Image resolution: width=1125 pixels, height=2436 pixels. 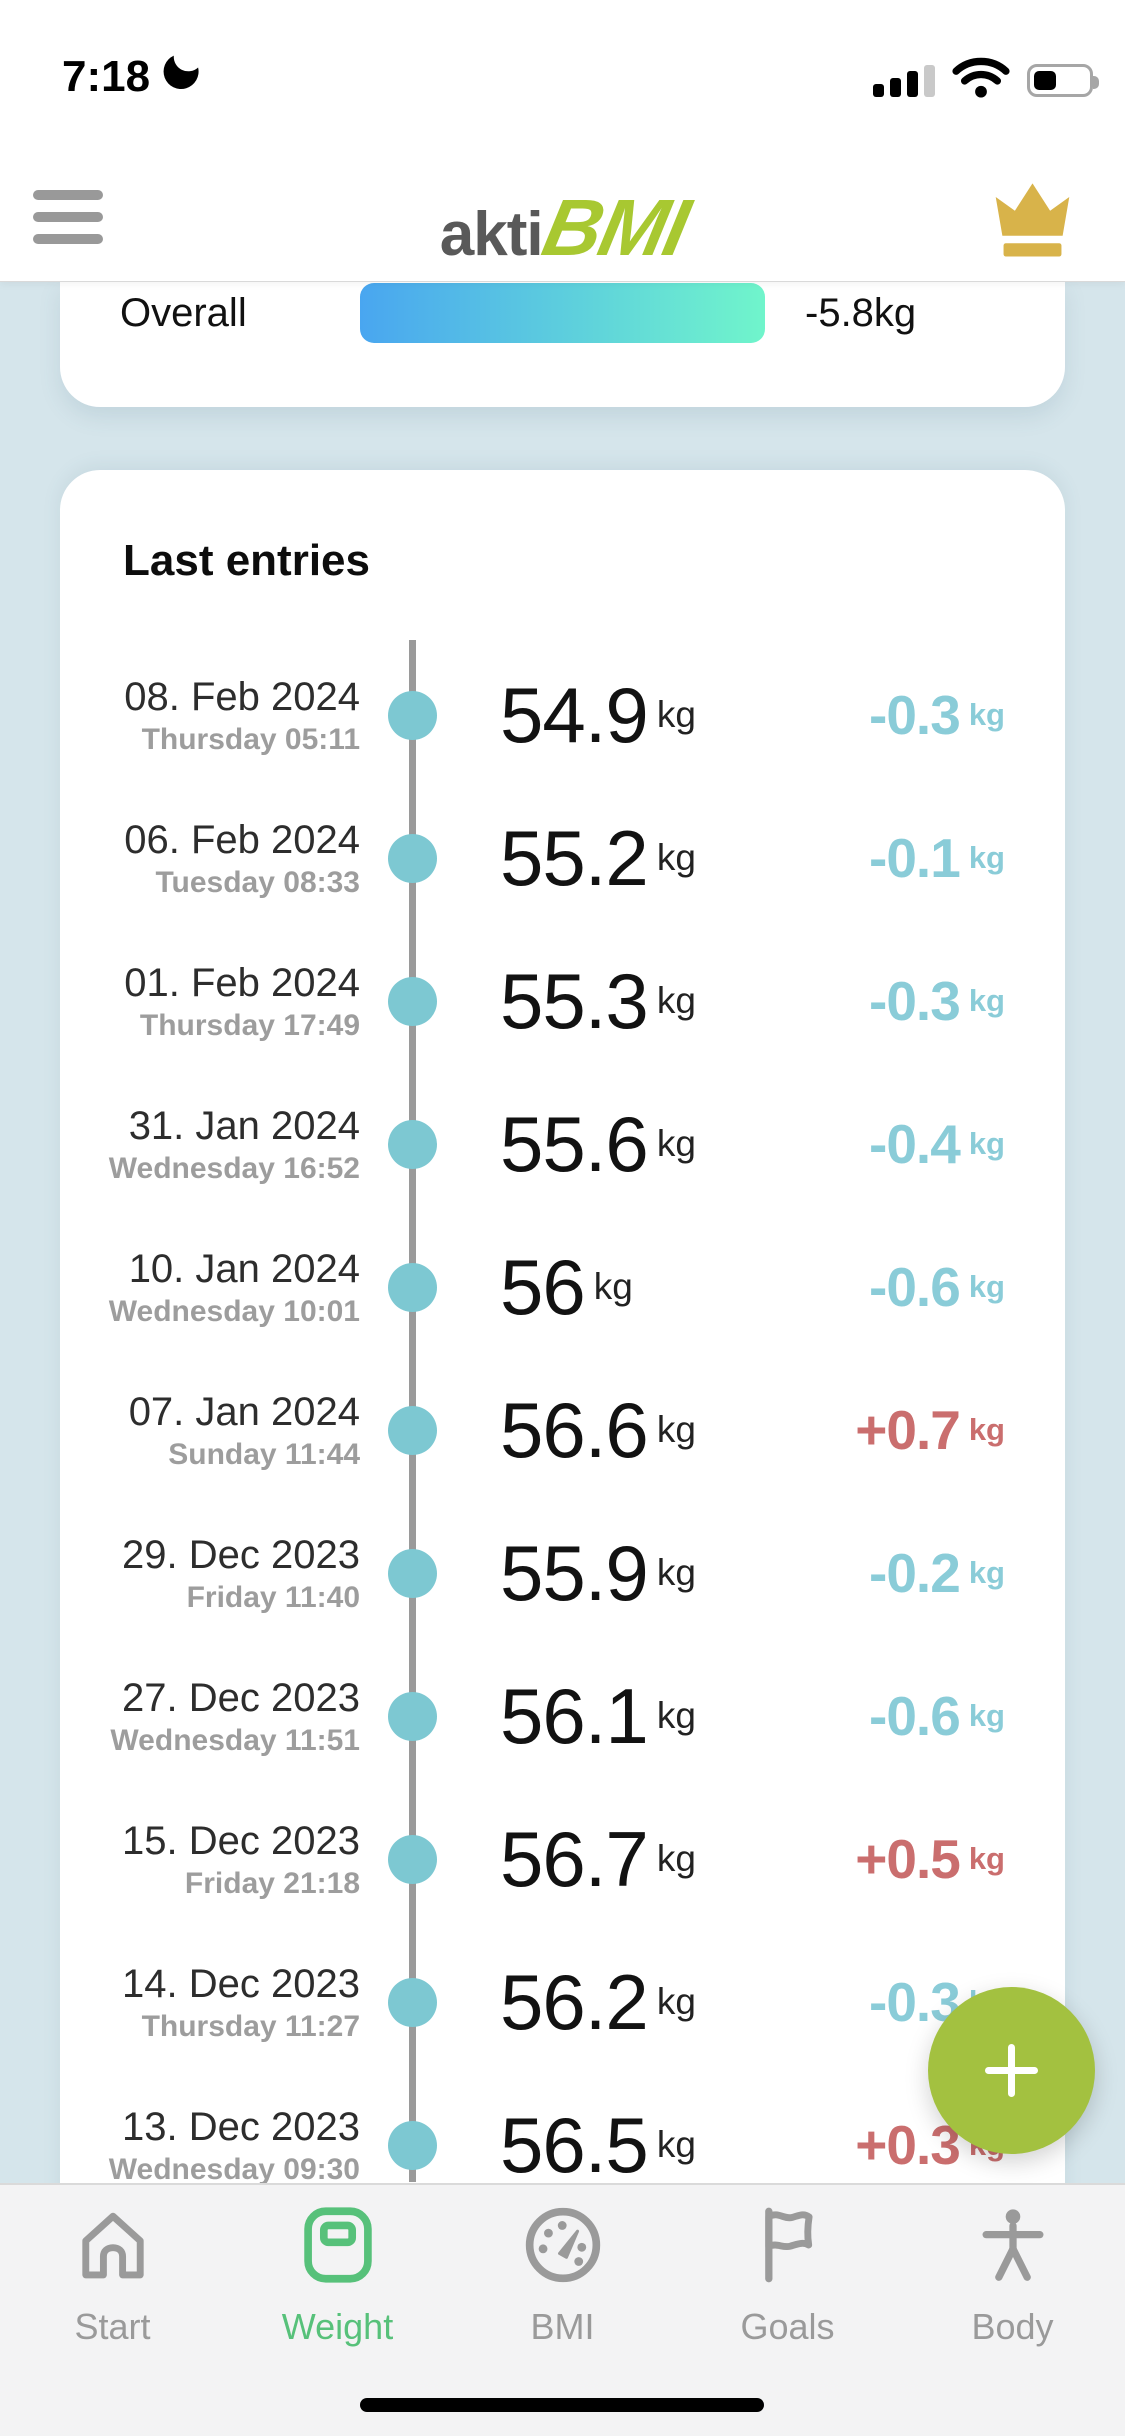 I want to click on plus-icon, so click(x=1011, y=2070).